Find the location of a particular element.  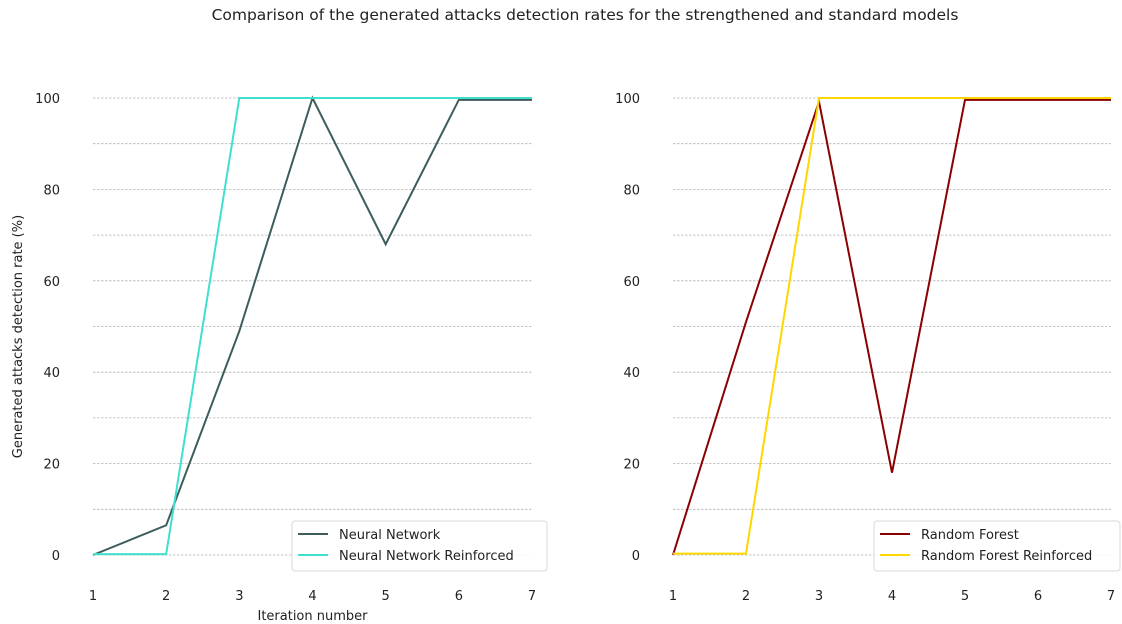

legend: Random Forest Random Forest Reinforced is located at coordinates (997, 546).